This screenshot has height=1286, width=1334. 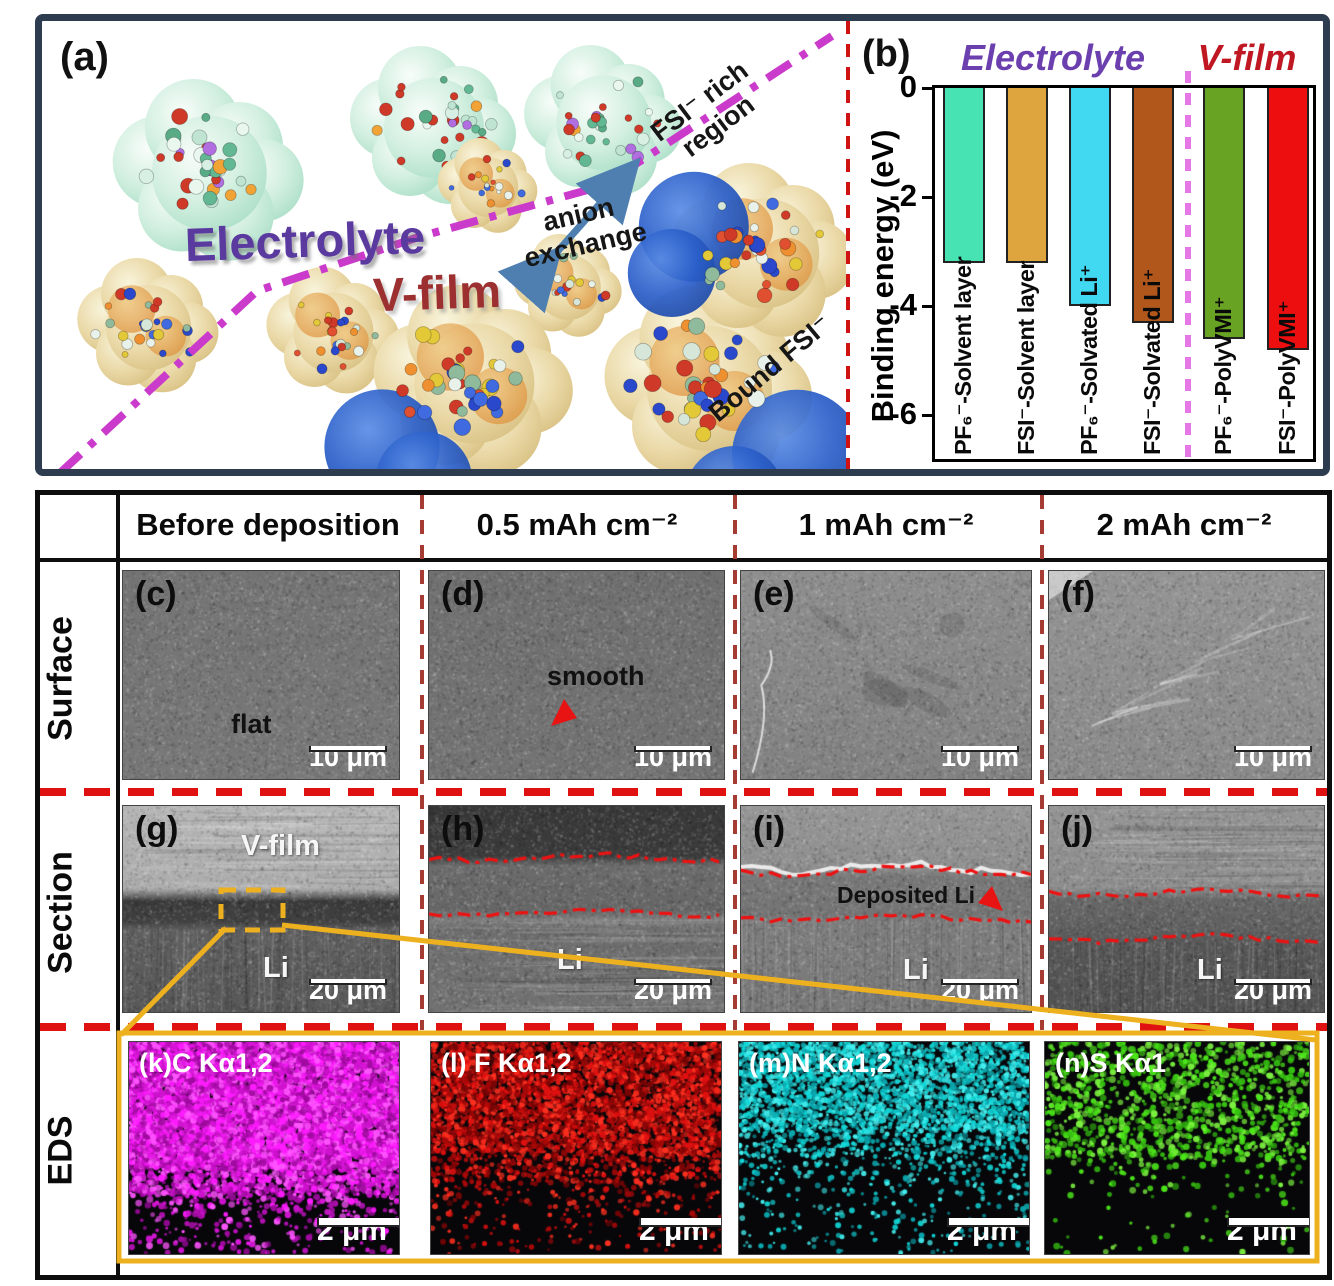 What do you see at coordinates (156, 594) in the screenshot?
I see `panel-c-letter: (c)` at bounding box center [156, 594].